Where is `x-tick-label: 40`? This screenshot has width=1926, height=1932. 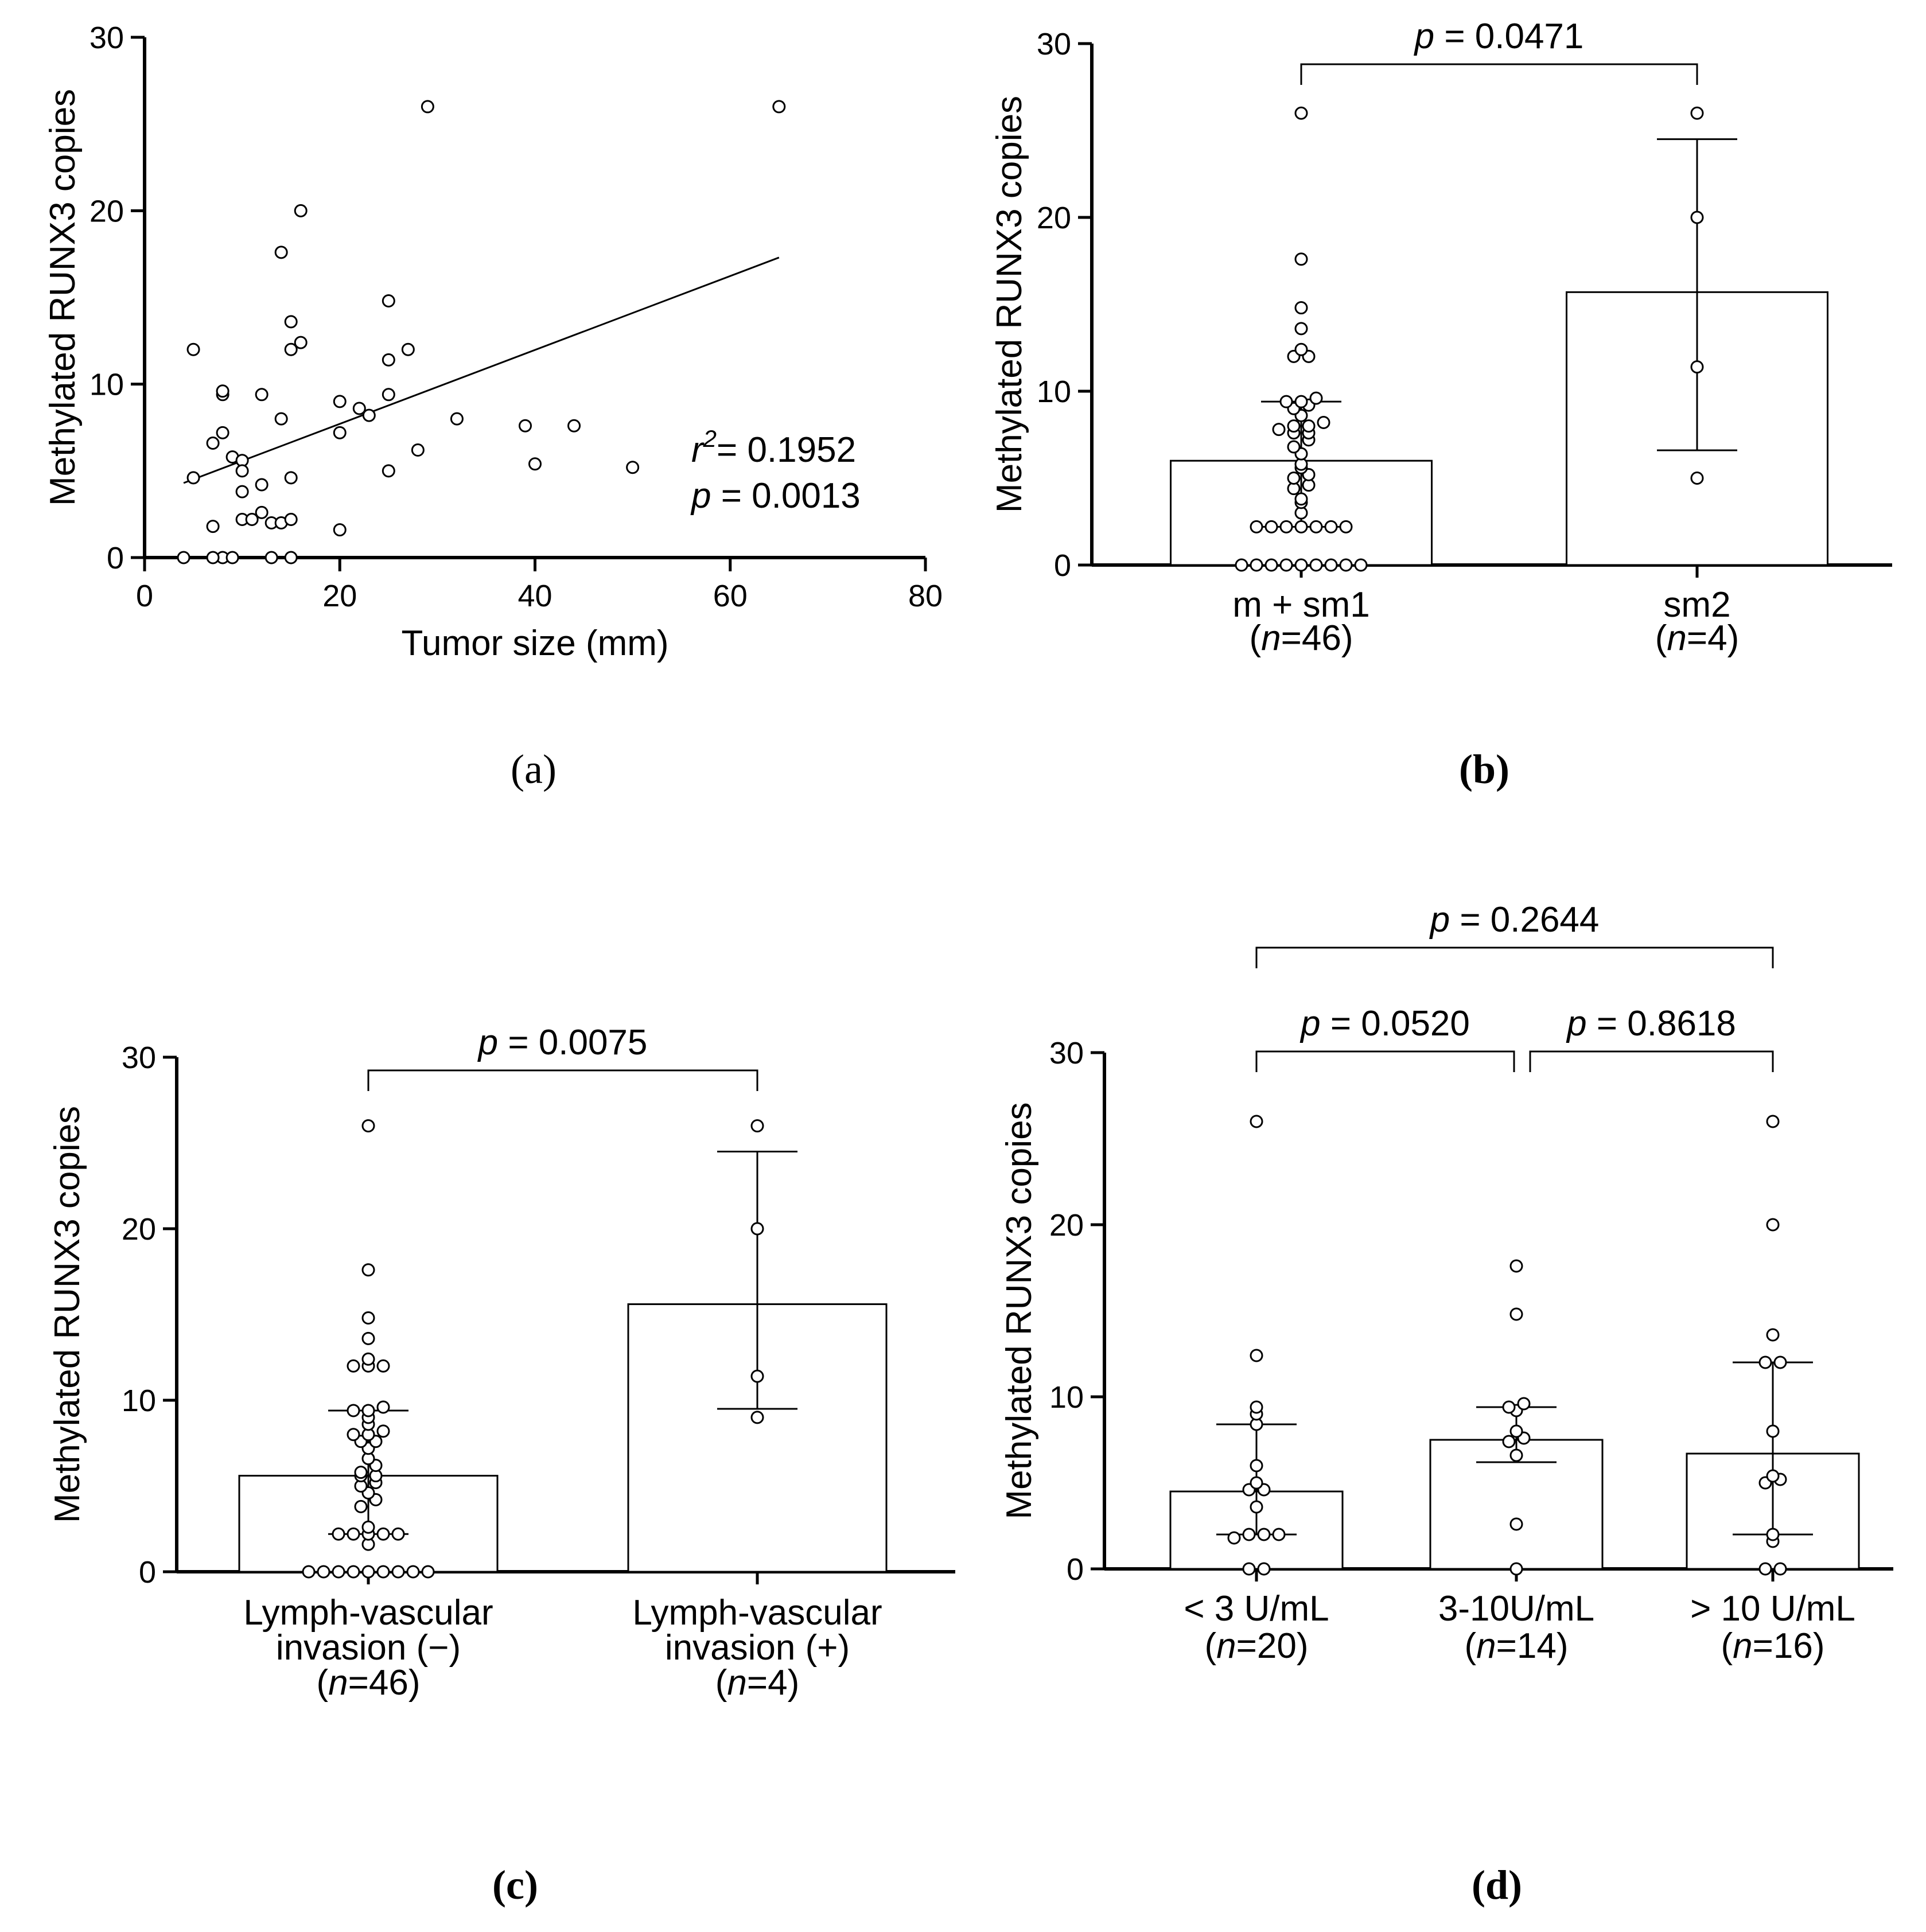
x-tick-label: 40 is located at coordinates (535, 596).